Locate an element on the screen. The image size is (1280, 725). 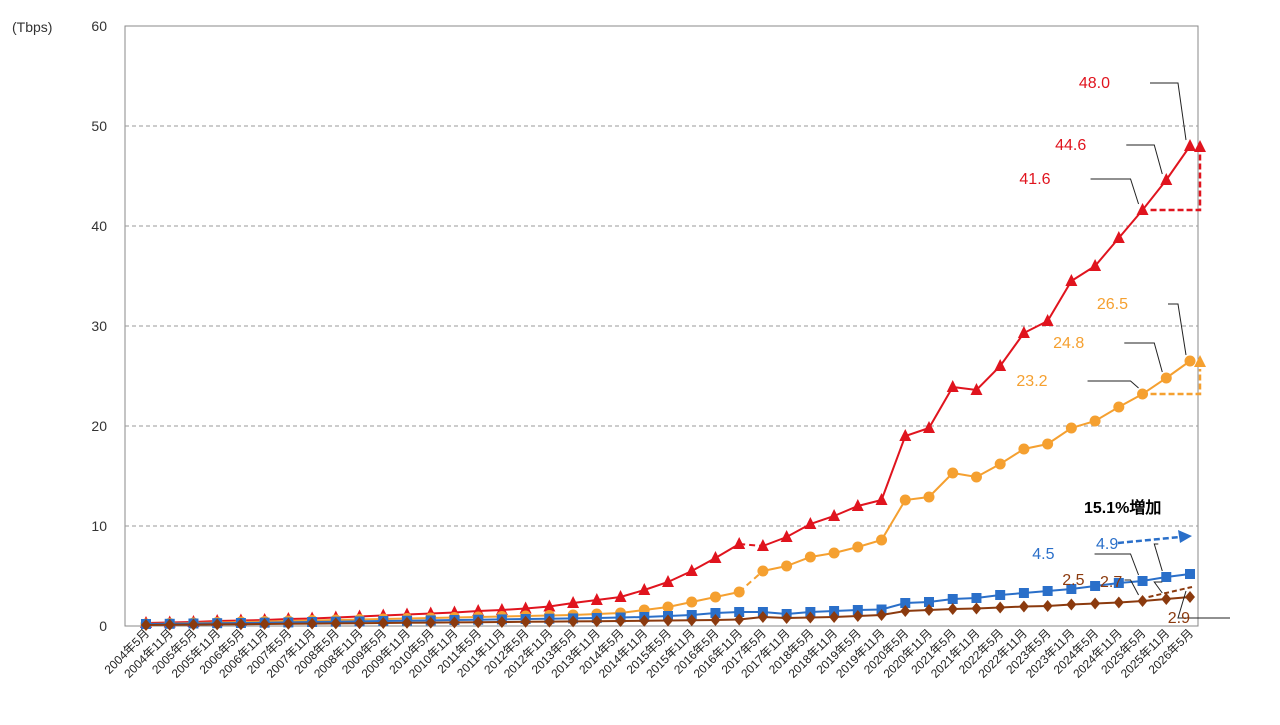
dashed-bracket is located at coordinates (1176, 183).